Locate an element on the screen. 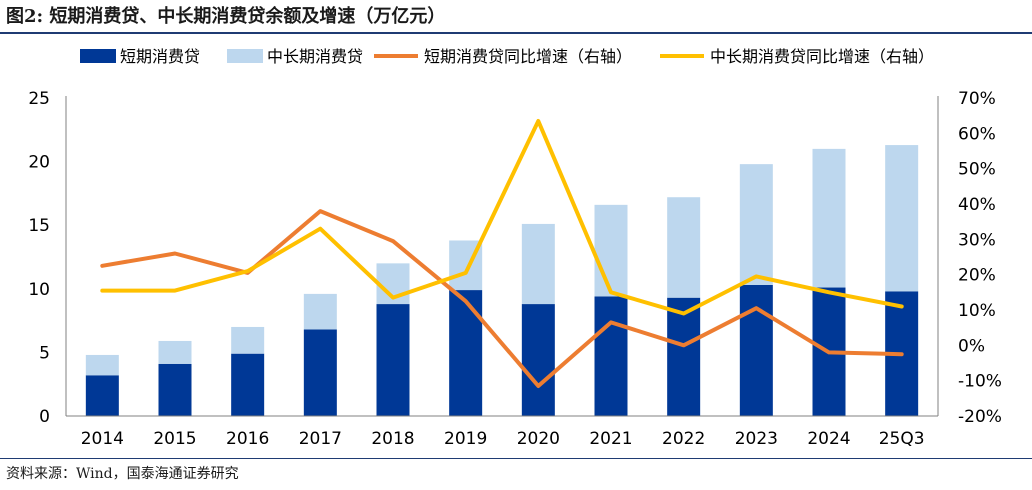 The height and width of the screenshot is (490, 1032). y-right-tick-label: -20% is located at coordinates (980, 417).